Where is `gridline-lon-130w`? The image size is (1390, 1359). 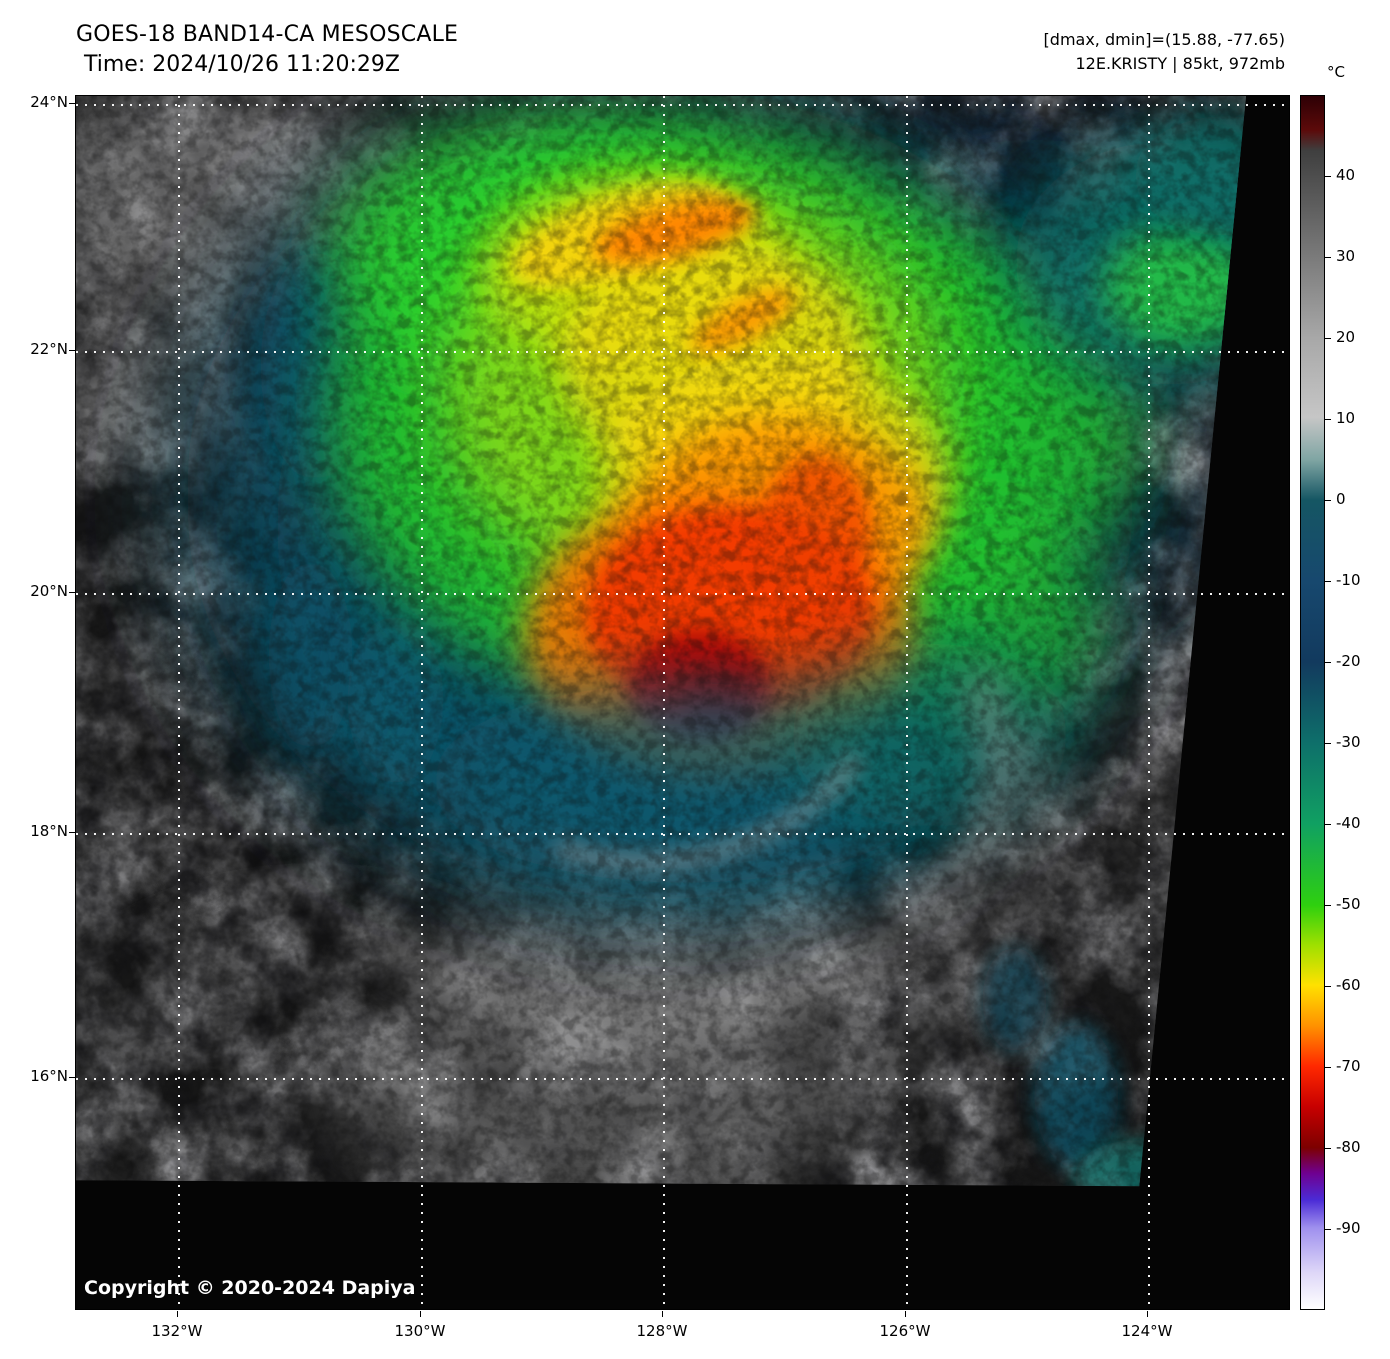 gridline-lon-130w is located at coordinates (422, 702).